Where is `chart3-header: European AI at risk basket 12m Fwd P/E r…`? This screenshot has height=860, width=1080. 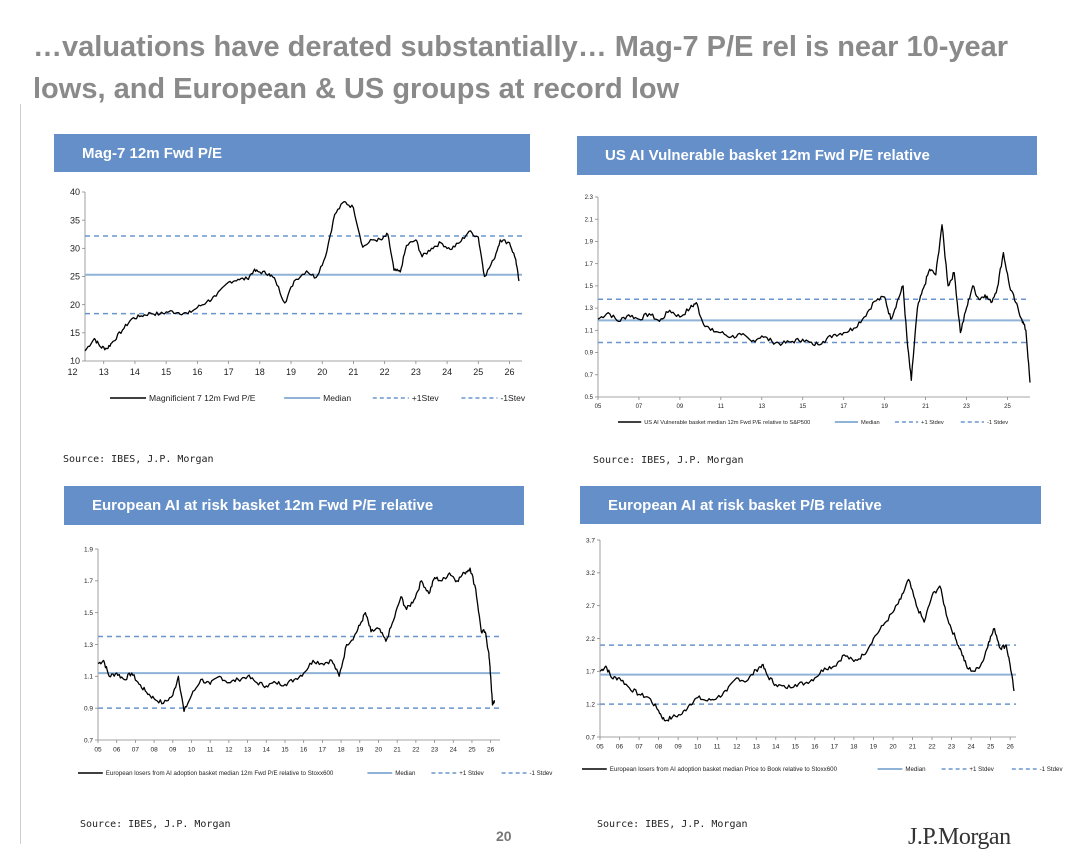 chart3-header: European AI at risk basket 12m Fwd P/E r… is located at coordinates (294, 505).